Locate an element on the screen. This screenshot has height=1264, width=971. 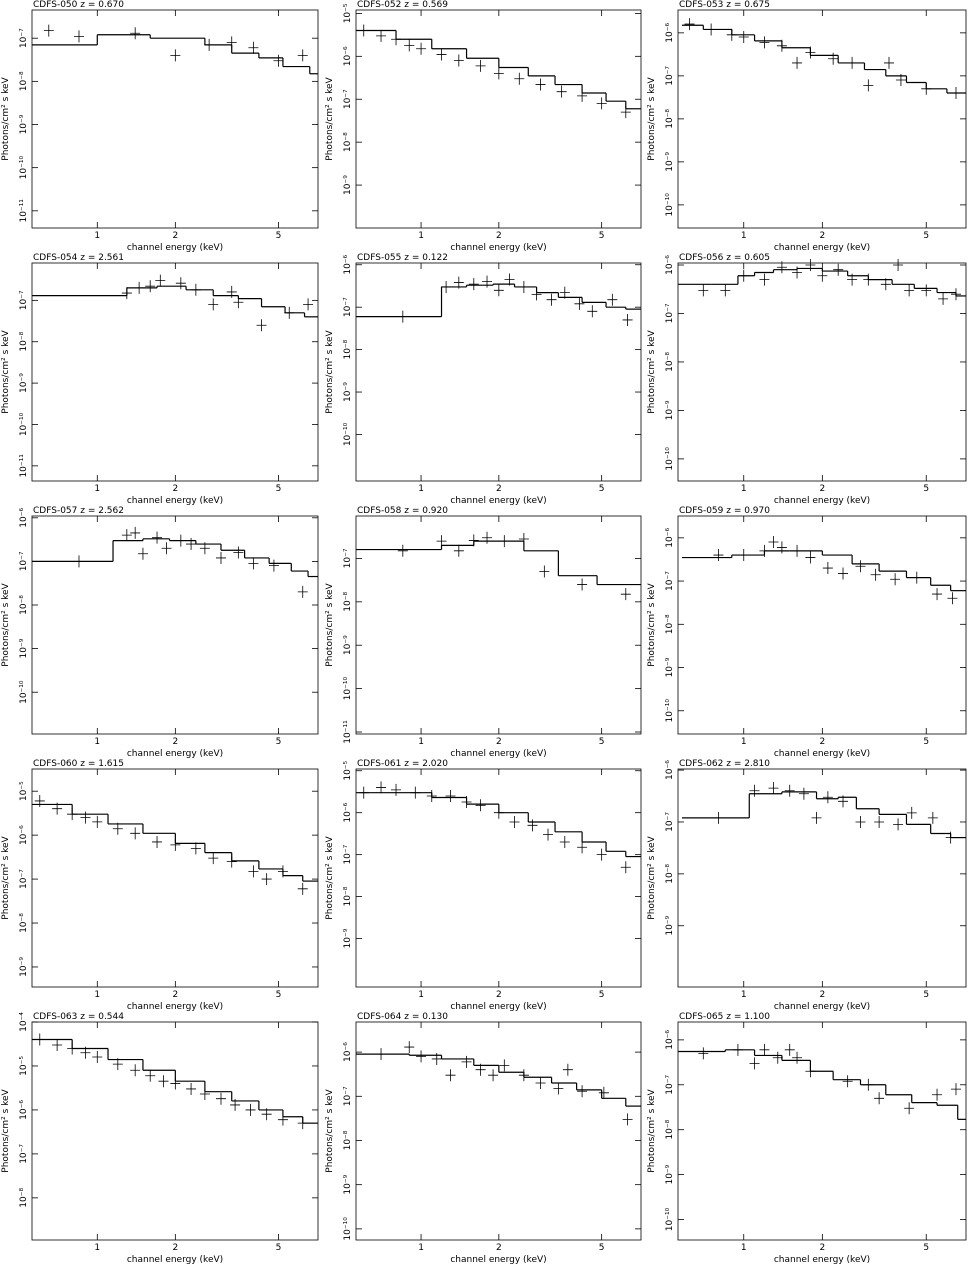
y-tick-label: 10⁻⁴ is located at coordinates (24, 1022).